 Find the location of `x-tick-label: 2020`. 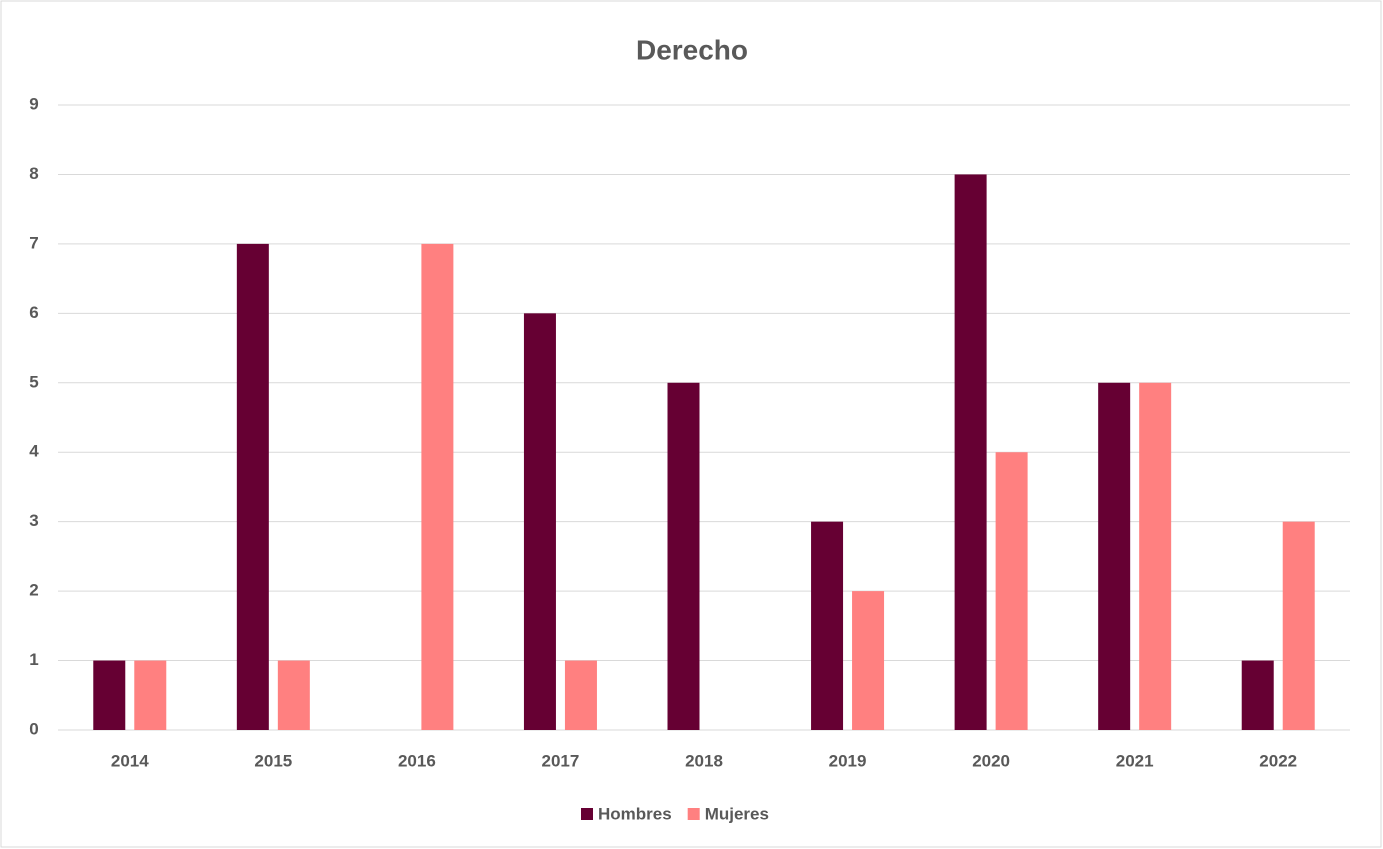

x-tick-label: 2020 is located at coordinates (991, 760).